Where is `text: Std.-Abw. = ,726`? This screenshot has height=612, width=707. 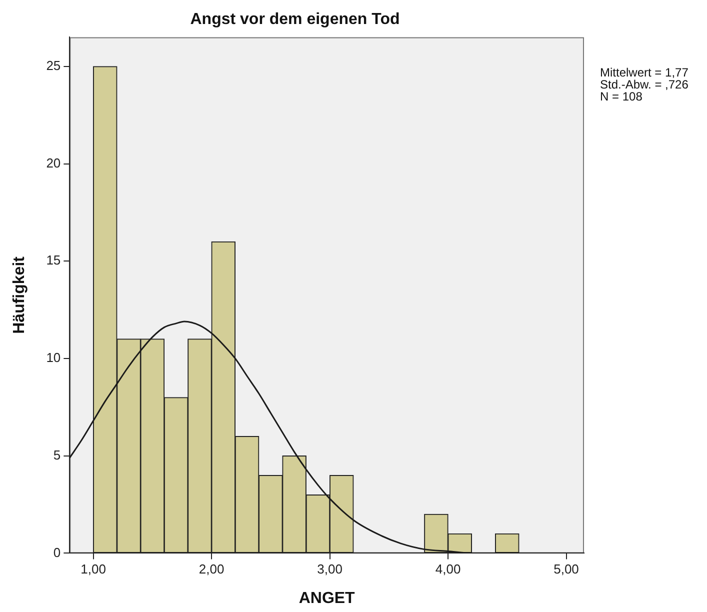
text: Std.-Abw. = ,726 is located at coordinates (644, 85).